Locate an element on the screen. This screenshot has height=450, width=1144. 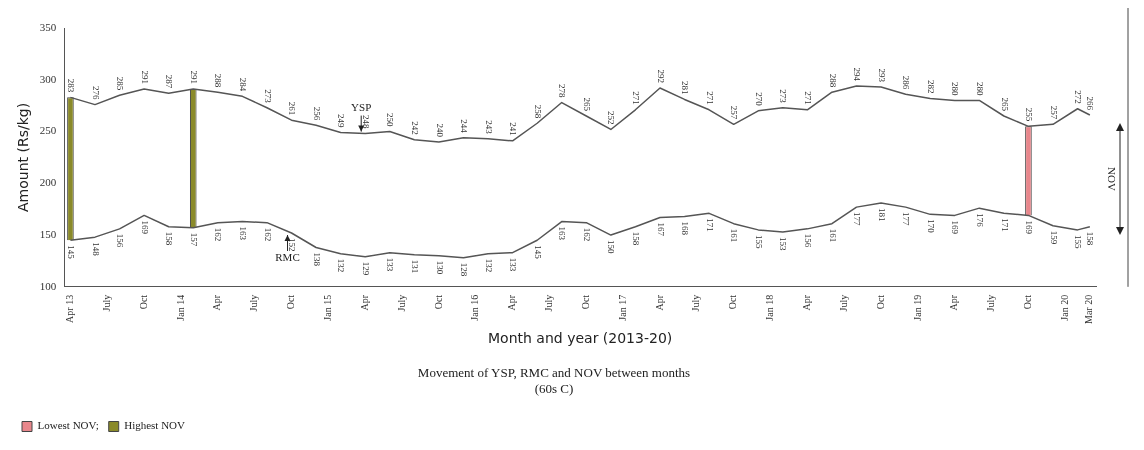
data-label: 255 is located at coordinates (1029, 114).